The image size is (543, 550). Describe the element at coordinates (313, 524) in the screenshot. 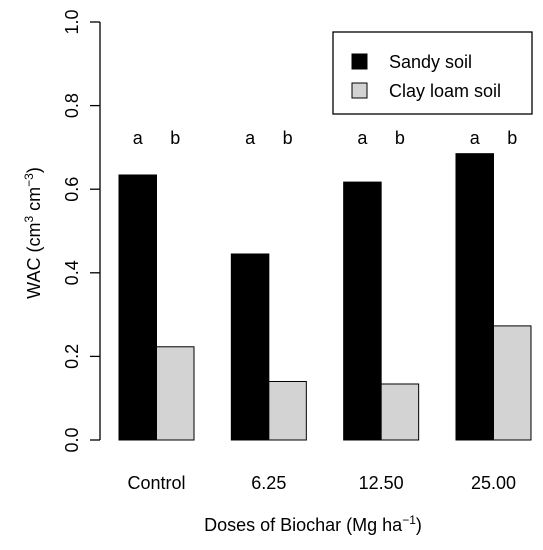

I see `x-axis-title: Doses of Biochar (Mg ha−1)` at that location.